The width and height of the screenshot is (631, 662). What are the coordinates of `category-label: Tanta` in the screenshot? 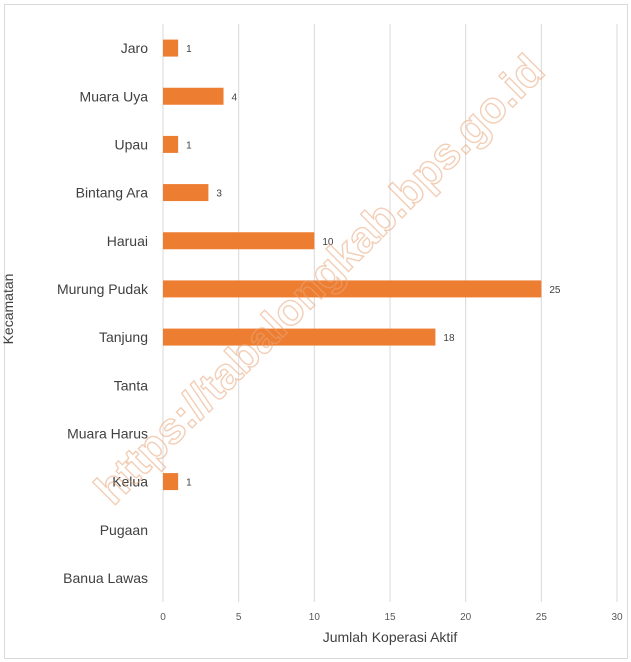 It's located at (131, 385).